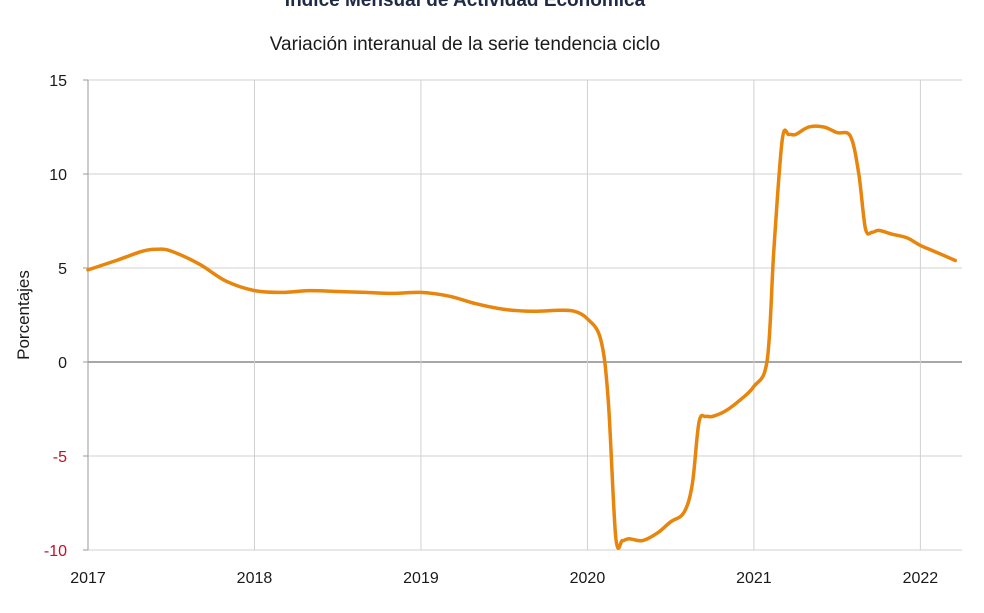  I want to click on x-tick-label: 2019, so click(421, 578).